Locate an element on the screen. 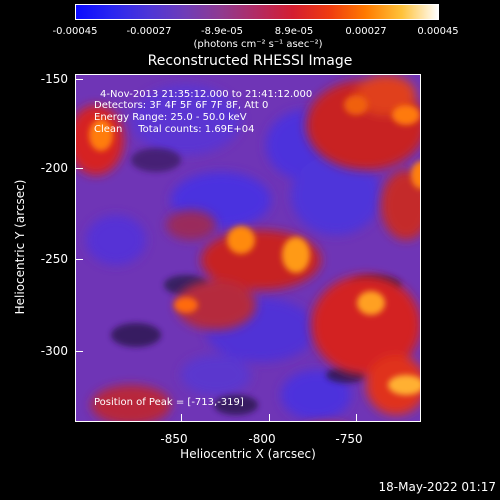 The height and width of the screenshot is (500, 500). colorbar-tick-label: -0.00045 is located at coordinates (75, 31).